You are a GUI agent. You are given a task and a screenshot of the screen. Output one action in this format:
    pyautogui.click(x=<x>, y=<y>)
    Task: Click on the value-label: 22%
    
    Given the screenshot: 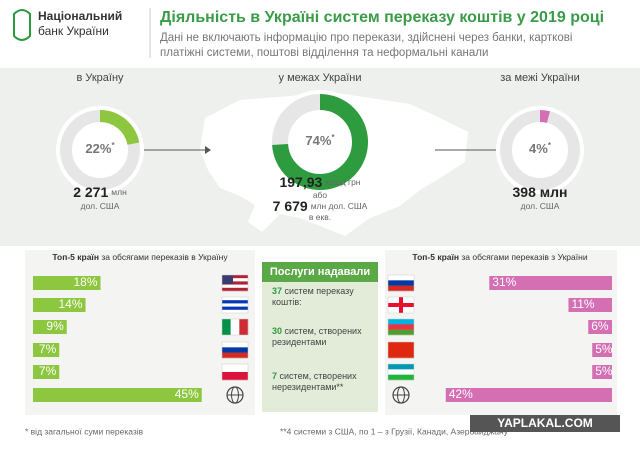 What is the action you would take?
    pyautogui.click(x=98, y=148)
    